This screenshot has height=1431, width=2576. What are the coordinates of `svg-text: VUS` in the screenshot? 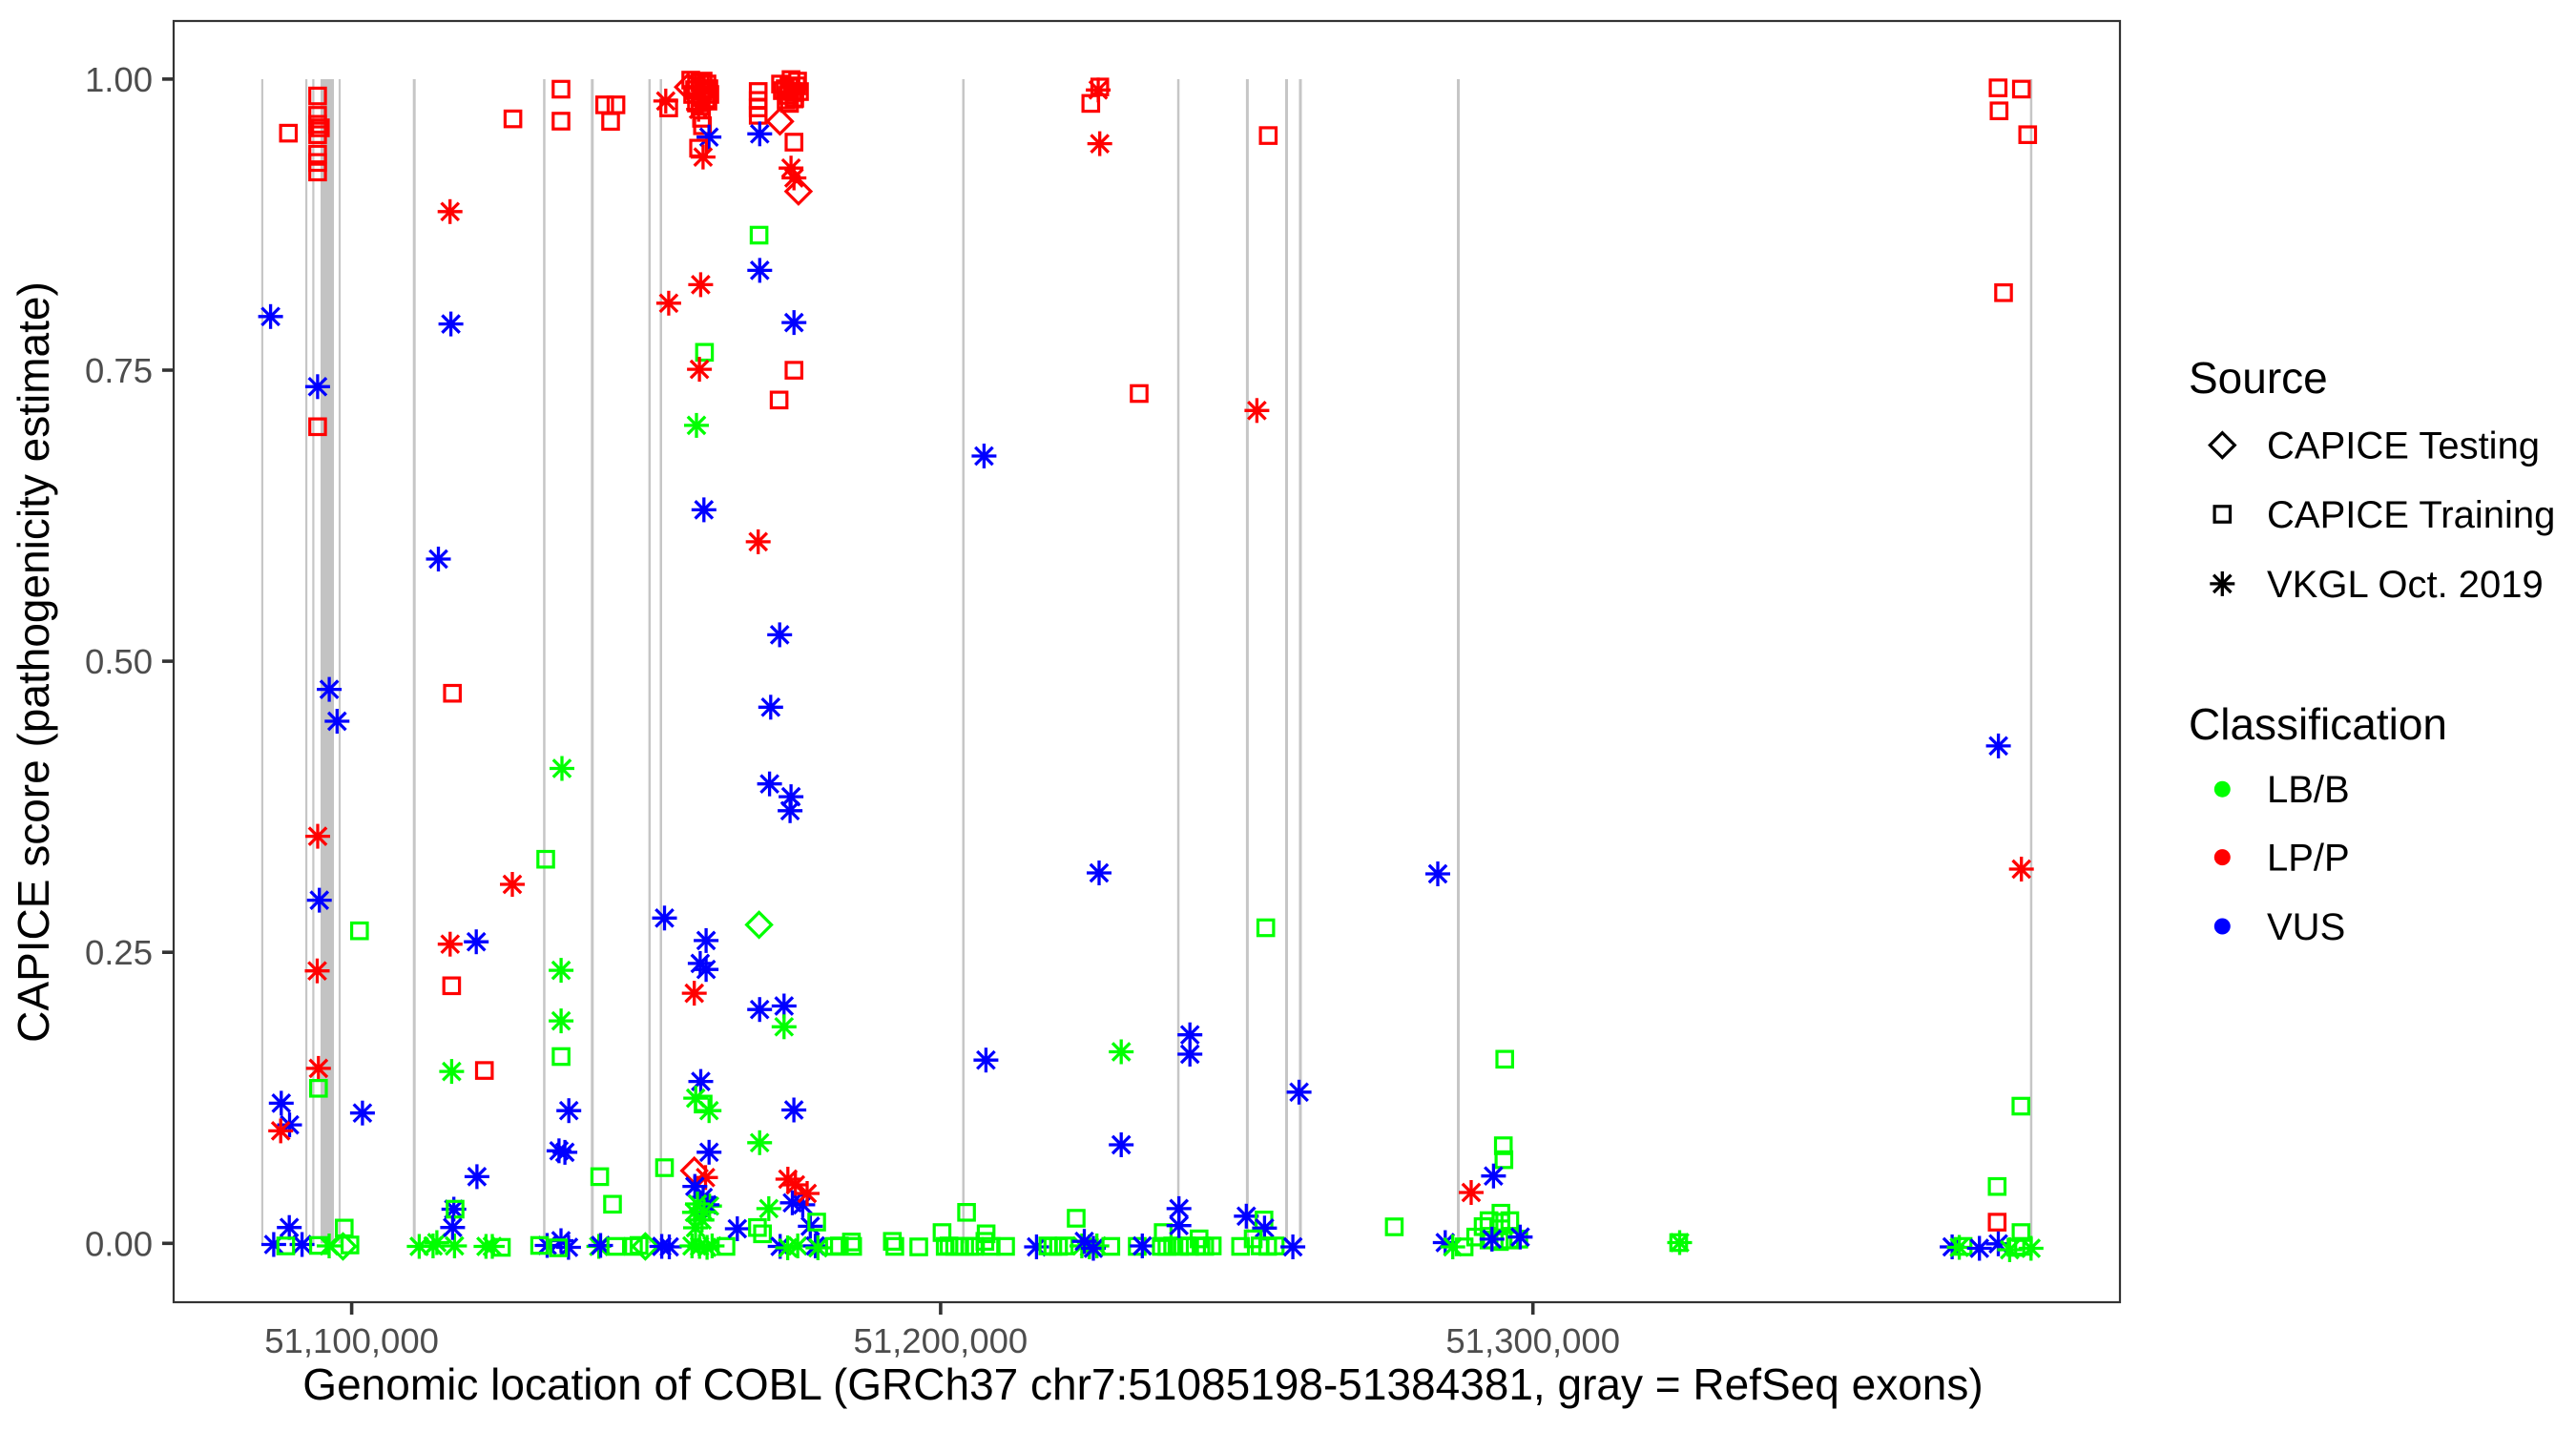 It's located at (2306, 927).